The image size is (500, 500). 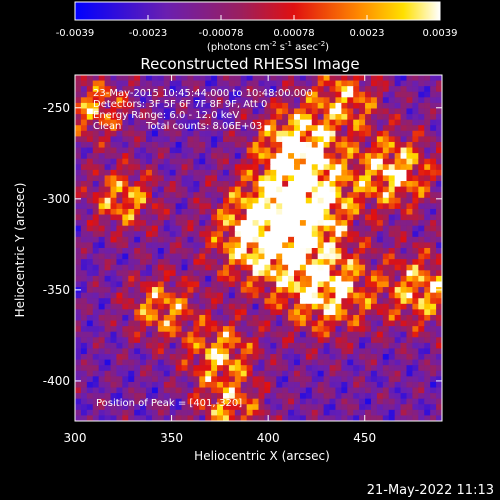 I want to click on chart-title: Reconstructed RHESSI Image, so click(x=249, y=64).